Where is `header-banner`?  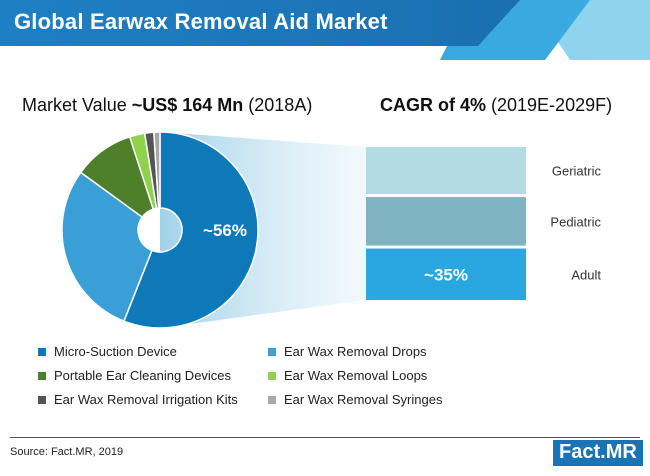 header-banner is located at coordinates (325, 30).